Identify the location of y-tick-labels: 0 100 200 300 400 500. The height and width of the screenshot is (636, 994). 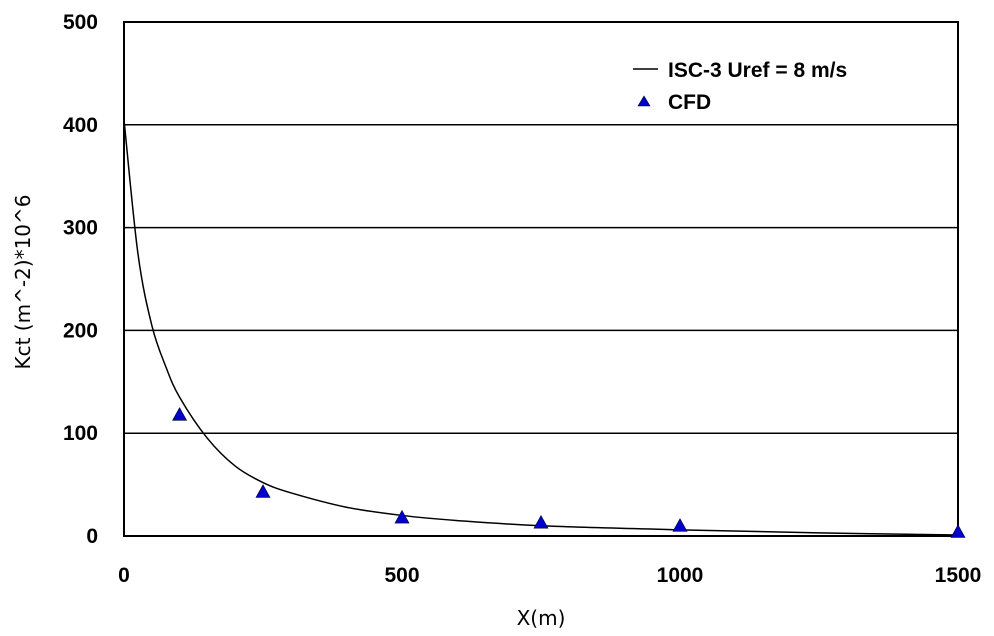
(80, 279).